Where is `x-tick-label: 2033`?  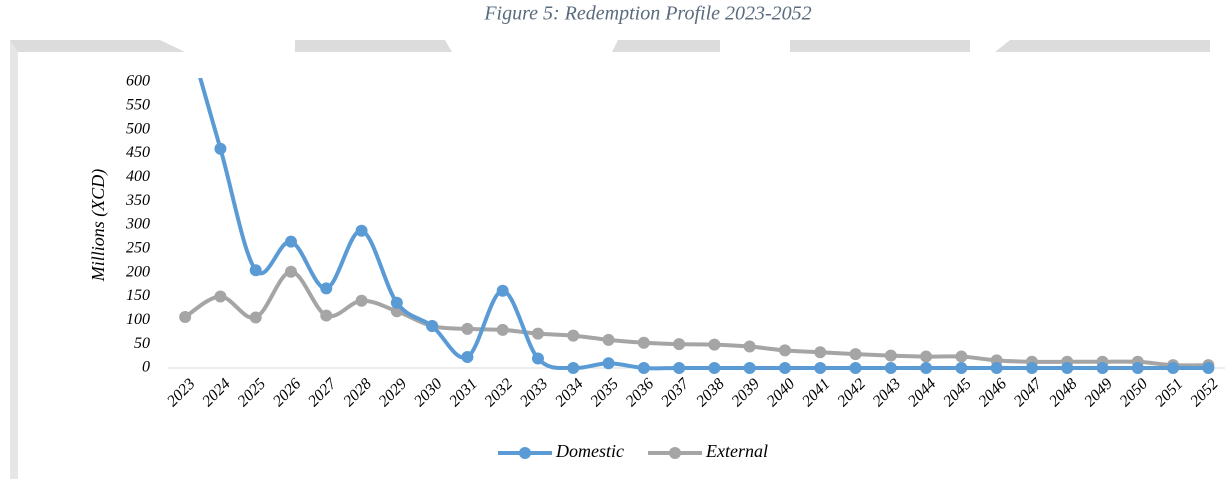 x-tick-label: 2033 is located at coordinates (534, 392).